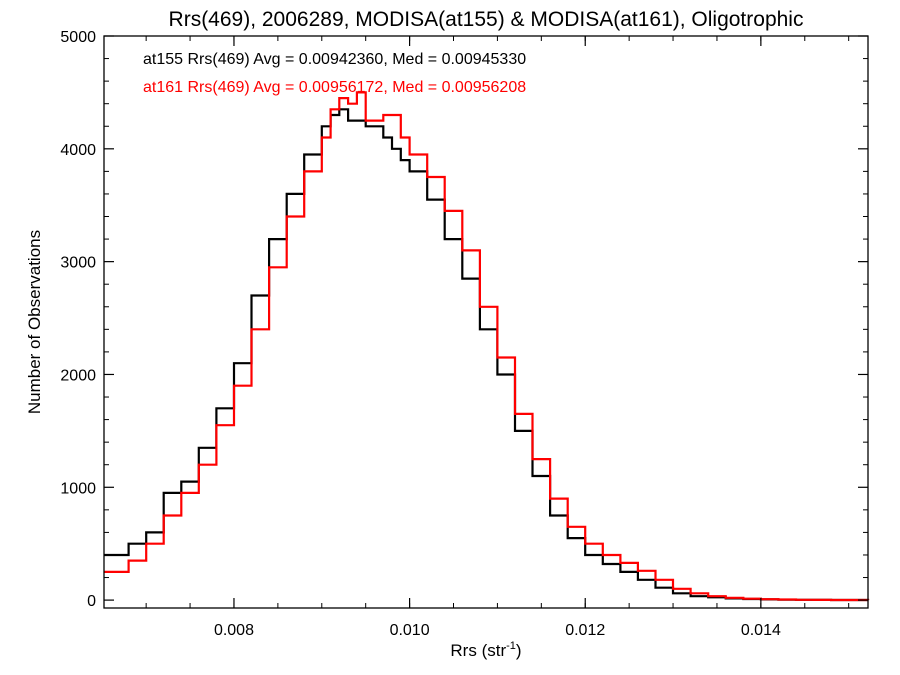 The width and height of the screenshot is (900, 675). I want to click on x-tick-label-2: 0.012, so click(585, 630).